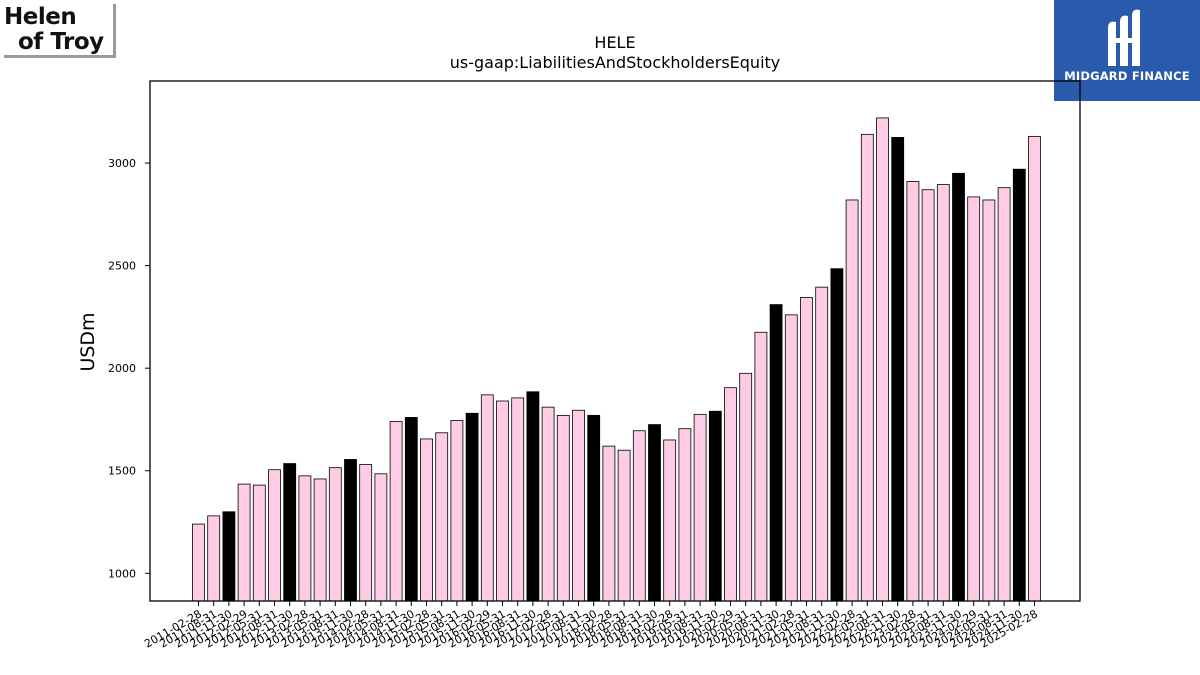 This screenshot has height=675, width=1200. I want to click on y-tick-label-3000: 3000, so click(122, 163).